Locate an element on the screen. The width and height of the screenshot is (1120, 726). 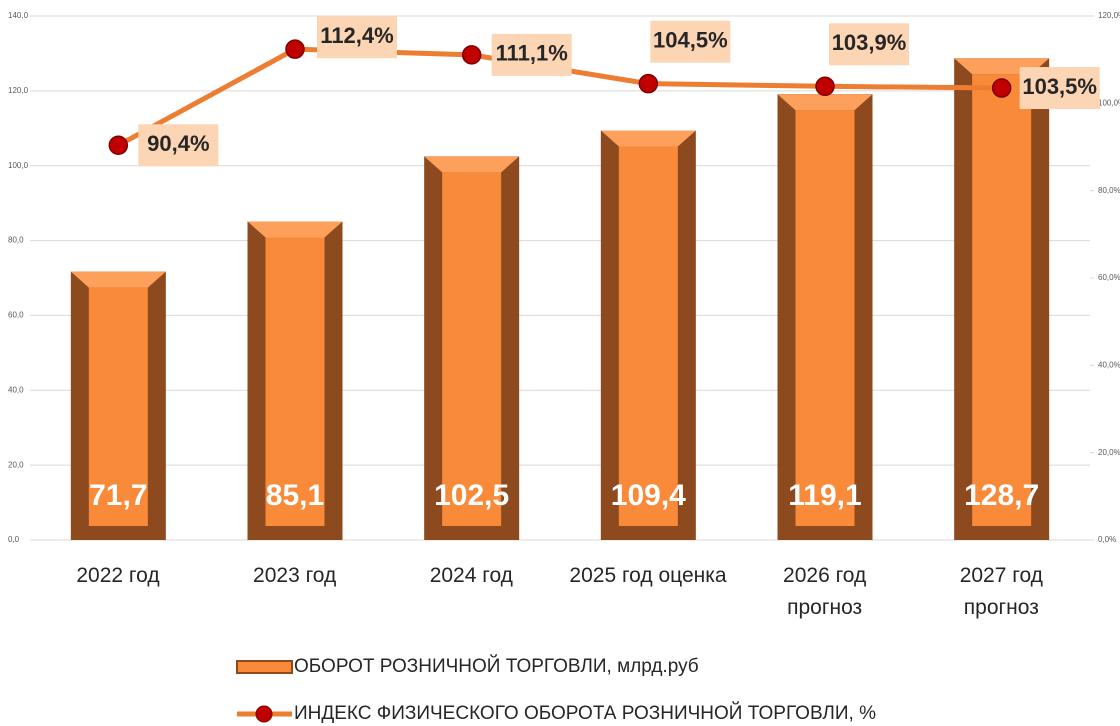
line-value-label: 103,9% is located at coordinates (869, 42).